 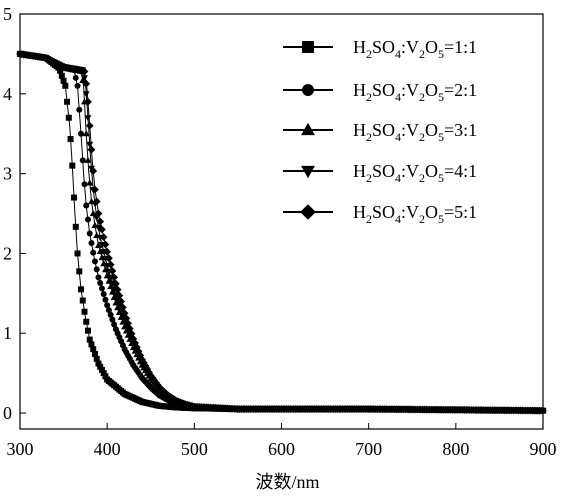 I want to click on x-tick-label: 300, so click(x=20, y=449).